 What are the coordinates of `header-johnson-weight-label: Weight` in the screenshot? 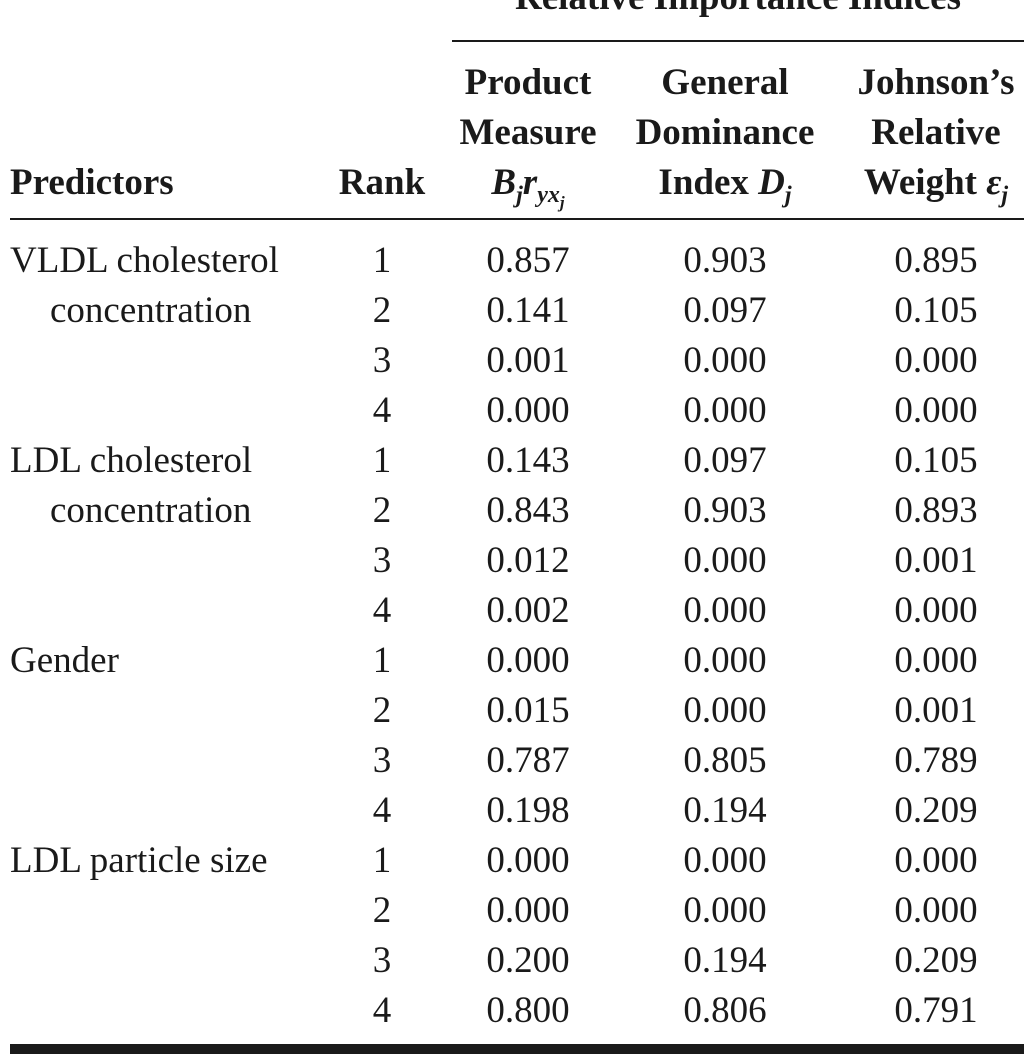 It's located at (925, 182).